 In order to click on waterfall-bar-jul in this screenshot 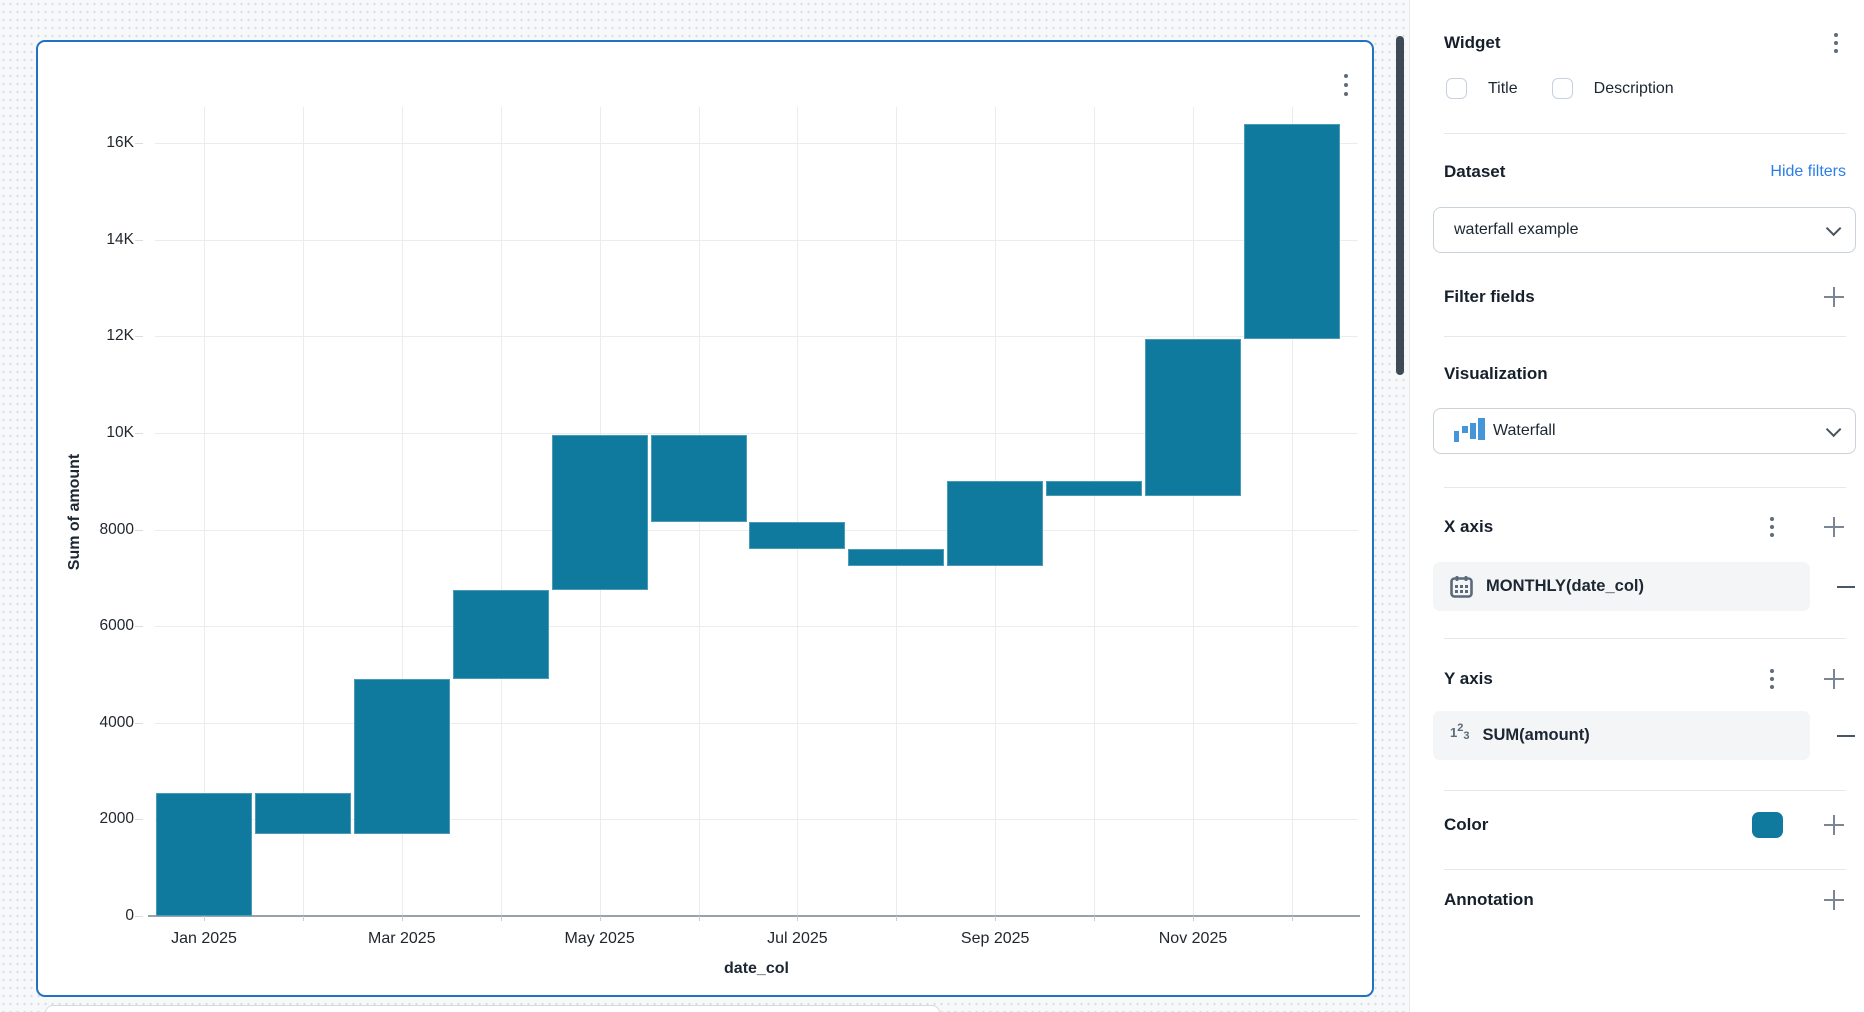, I will do `click(797, 535)`.